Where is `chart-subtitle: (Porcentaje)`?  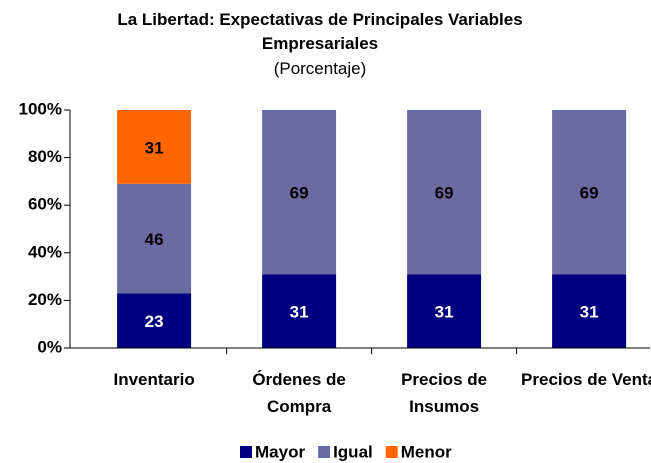 chart-subtitle: (Porcentaje) is located at coordinates (320, 68).